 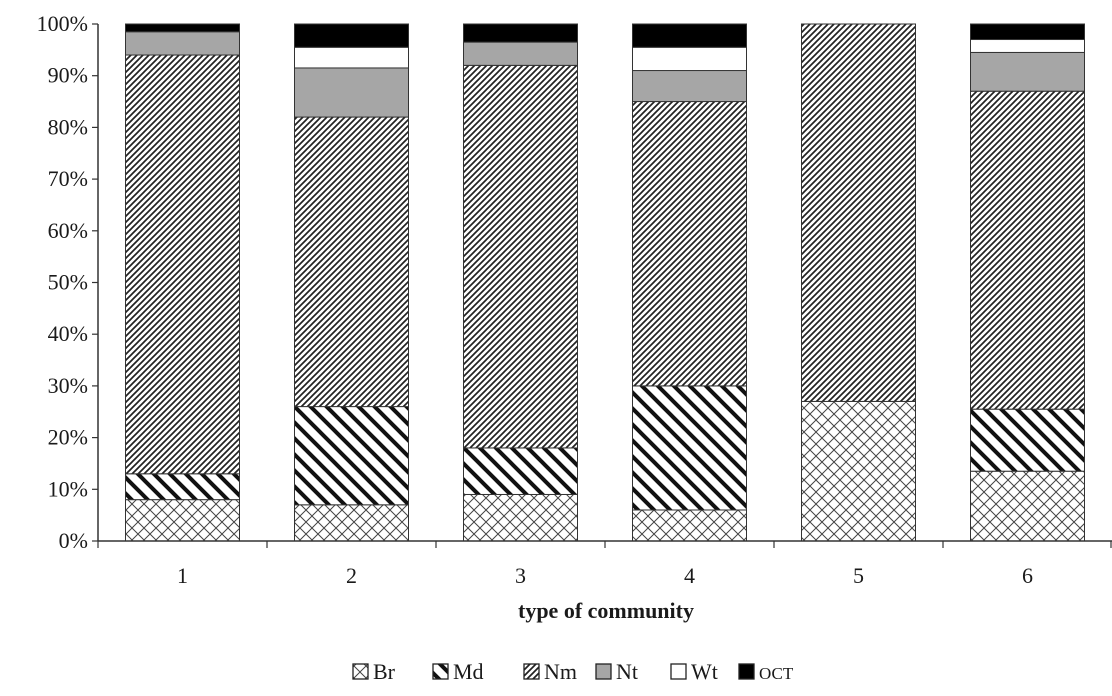 I want to click on x-axis-title: type of community, so click(x=606, y=610).